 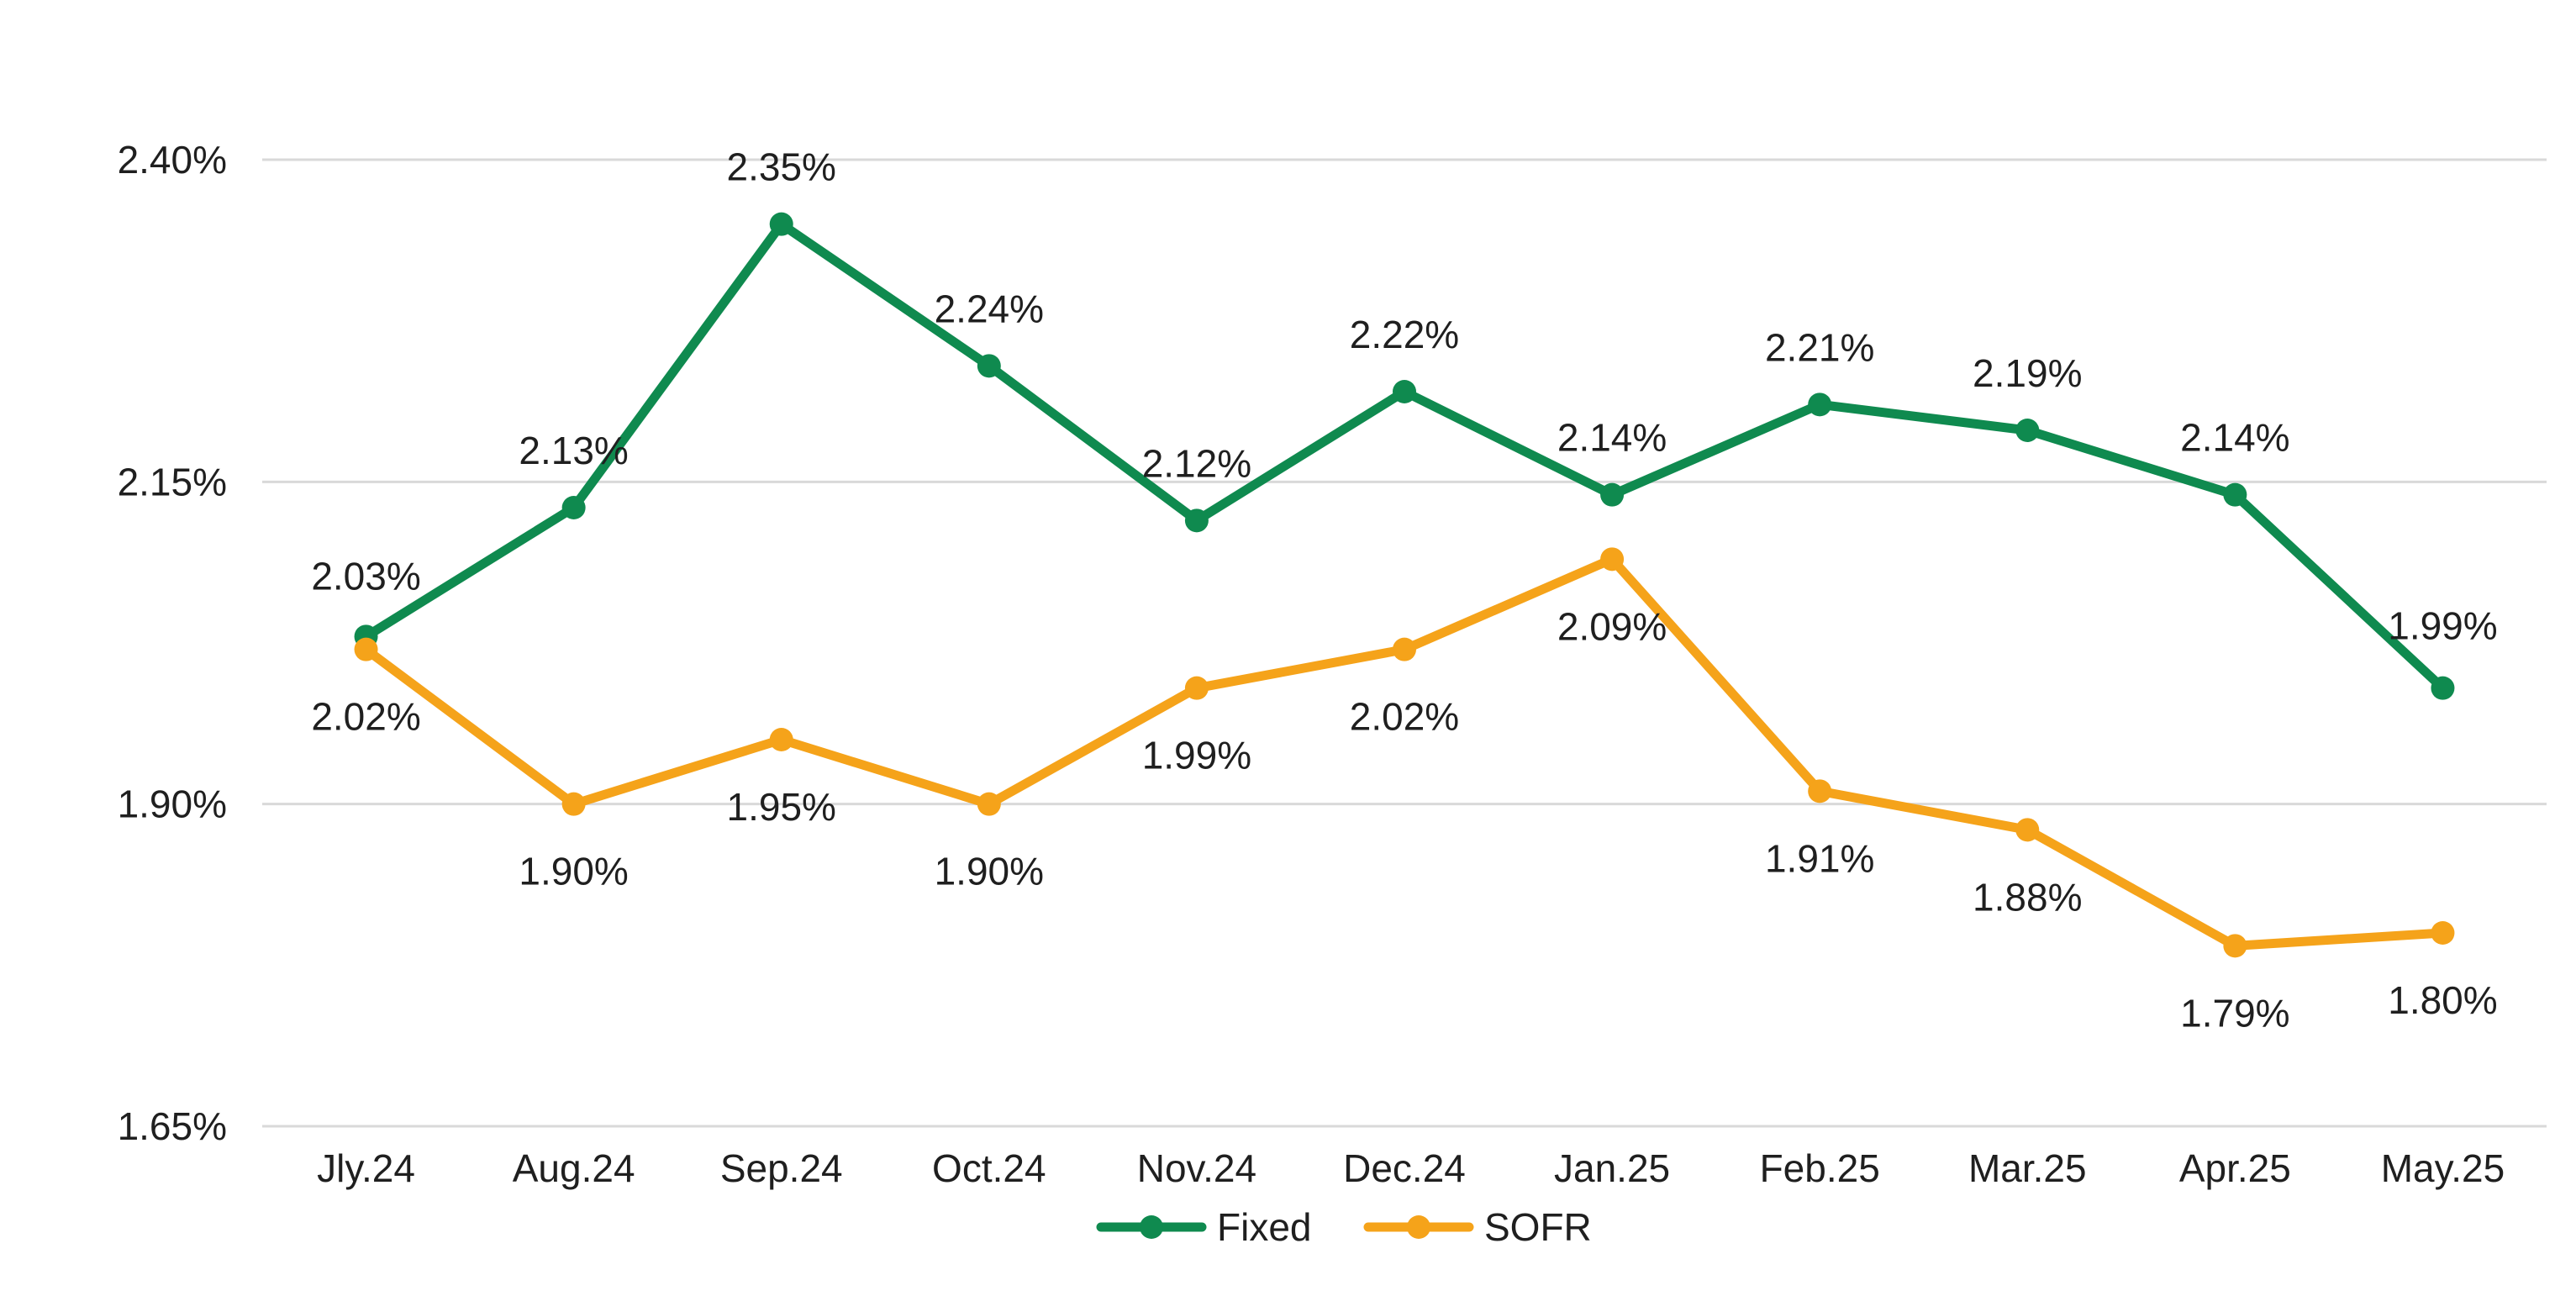 I want to click on data-label-fixed: 2.03%, so click(x=365, y=576).